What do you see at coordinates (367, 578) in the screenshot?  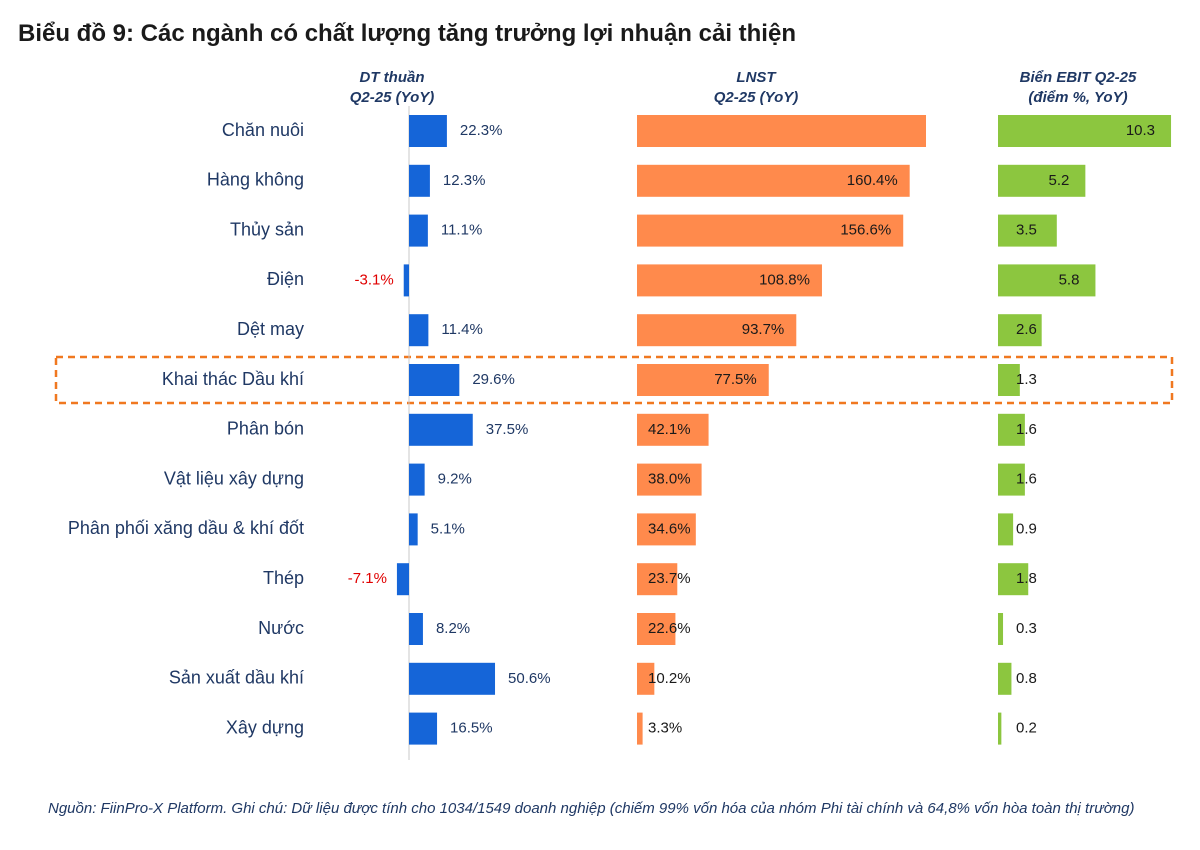 I see `revenue-data-label: -7.1%` at bounding box center [367, 578].